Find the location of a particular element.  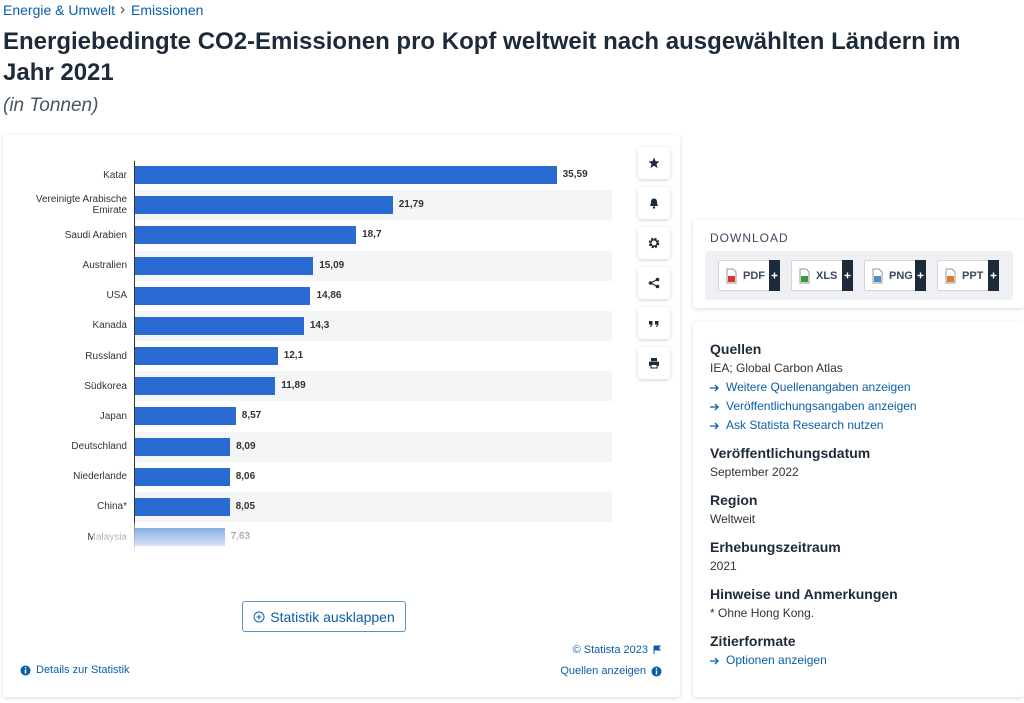

y-tick-label: Südkorea is located at coordinates (105, 386).